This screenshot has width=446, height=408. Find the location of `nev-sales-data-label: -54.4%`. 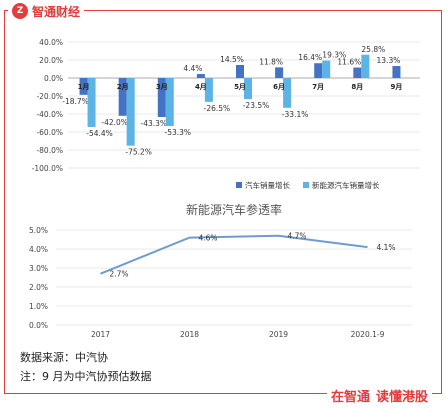

nev-sales-data-label: -54.4% is located at coordinates (99, 133).